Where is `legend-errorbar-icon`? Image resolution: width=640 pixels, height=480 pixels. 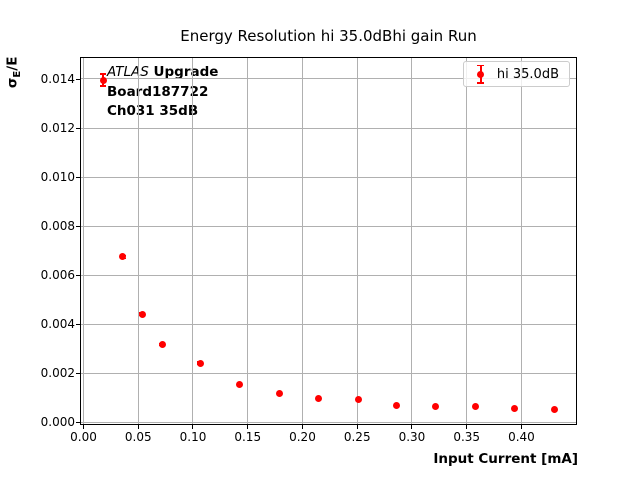 legend-errorbar-icon is located at coordinates (481, 74).